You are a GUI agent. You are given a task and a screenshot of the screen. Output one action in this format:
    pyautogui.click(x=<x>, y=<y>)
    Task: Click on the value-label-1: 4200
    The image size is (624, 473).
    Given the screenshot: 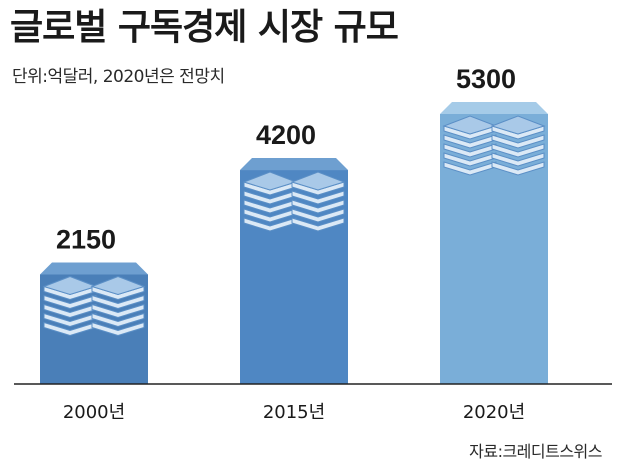 What is the action you would take?
    pyautogui.click(x=286, y=135)
    